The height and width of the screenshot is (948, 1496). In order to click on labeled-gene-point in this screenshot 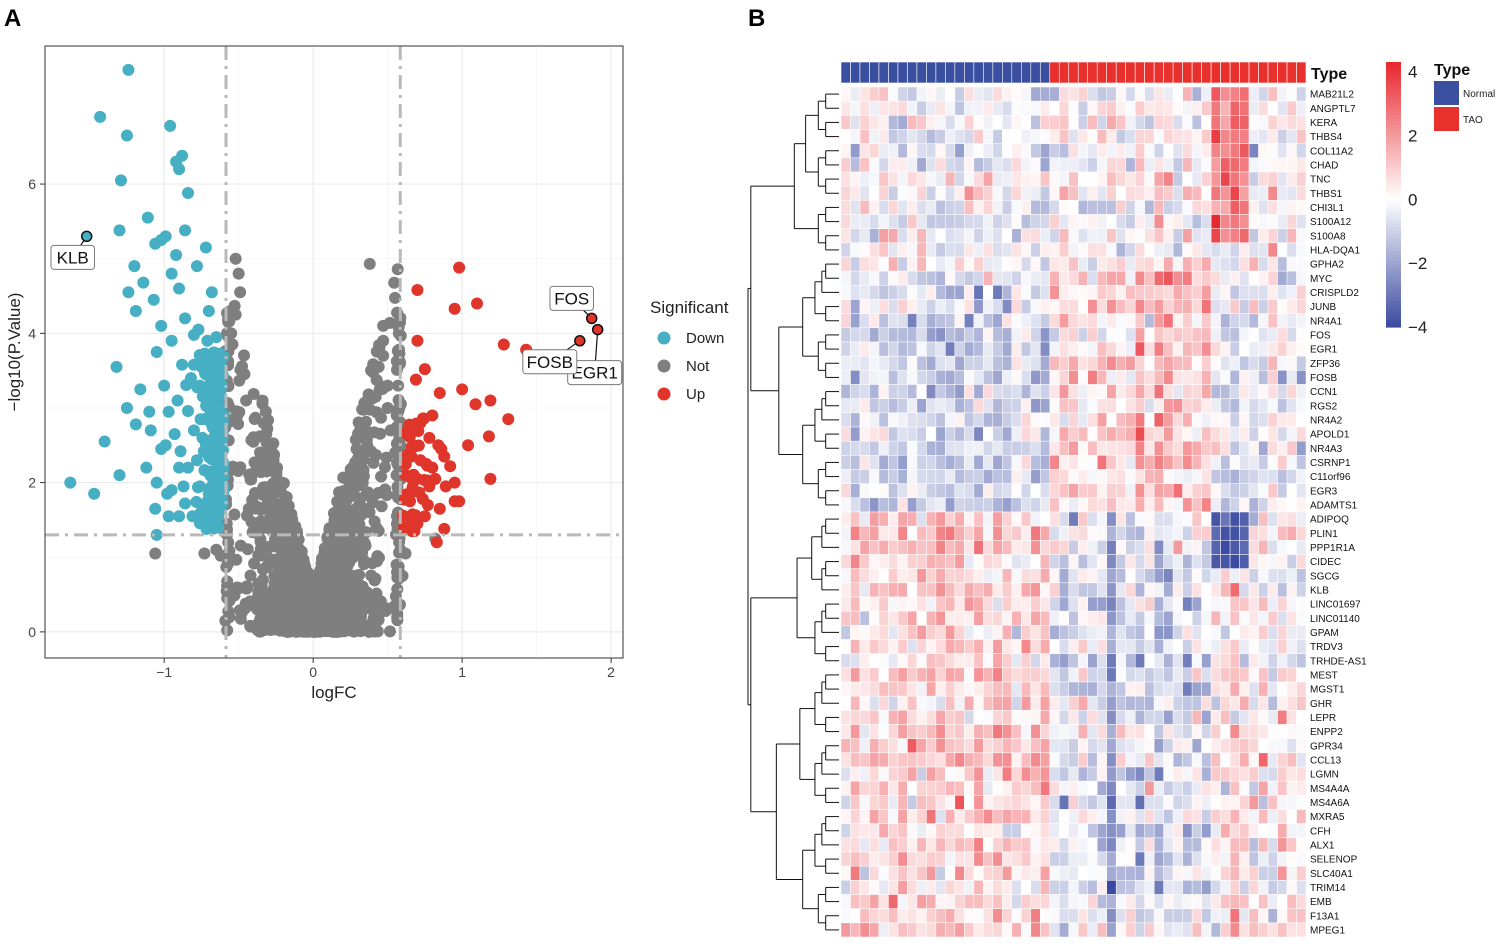, I will do `click(591, 318)`.